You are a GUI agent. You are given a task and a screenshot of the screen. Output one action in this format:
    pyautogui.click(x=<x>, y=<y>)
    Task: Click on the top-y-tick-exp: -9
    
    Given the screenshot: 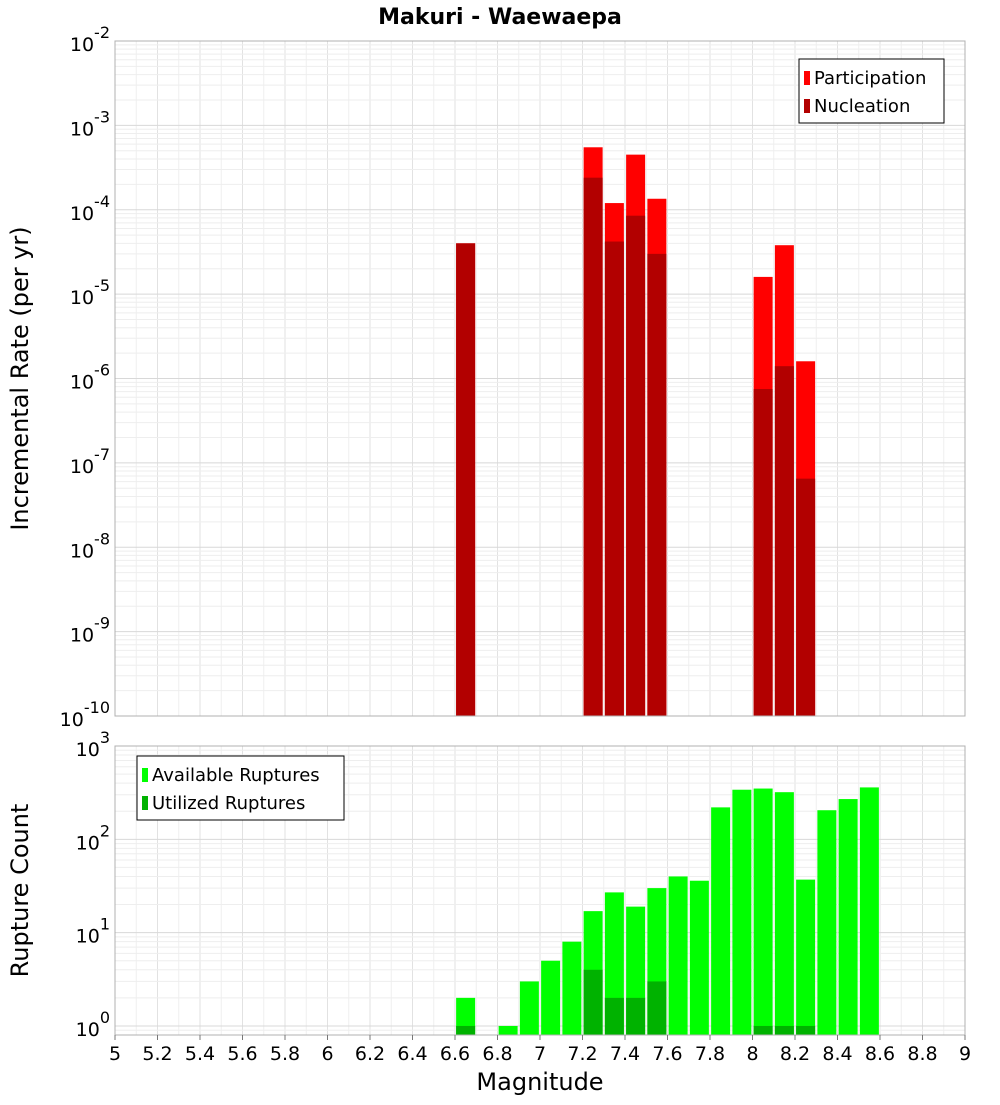 What is the action you would take?
    pyautogui.click(x=102, y=623)
    